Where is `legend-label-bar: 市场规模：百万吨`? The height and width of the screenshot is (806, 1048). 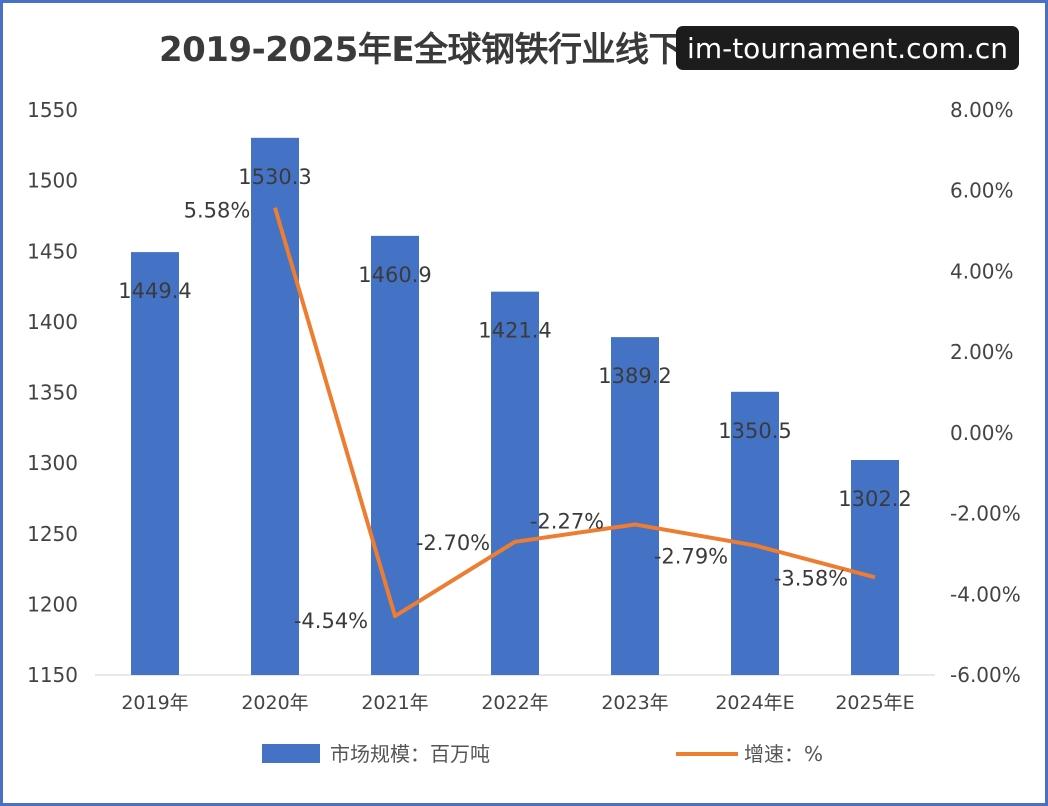 legend-label-bar: 市场规模：百万吨 is located at coordinates (410, 754).